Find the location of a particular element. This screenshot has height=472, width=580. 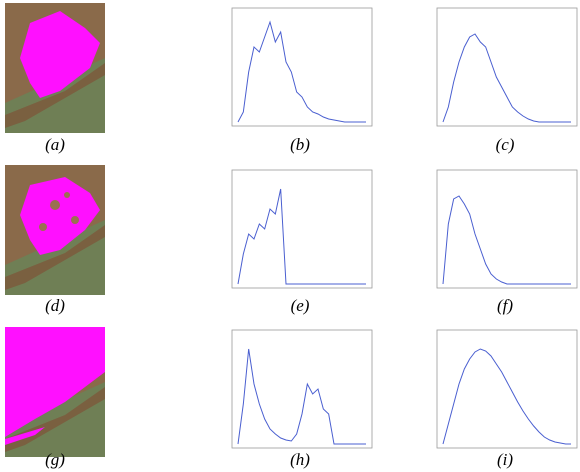

caption: (e) is located at coordinates (300, 305).